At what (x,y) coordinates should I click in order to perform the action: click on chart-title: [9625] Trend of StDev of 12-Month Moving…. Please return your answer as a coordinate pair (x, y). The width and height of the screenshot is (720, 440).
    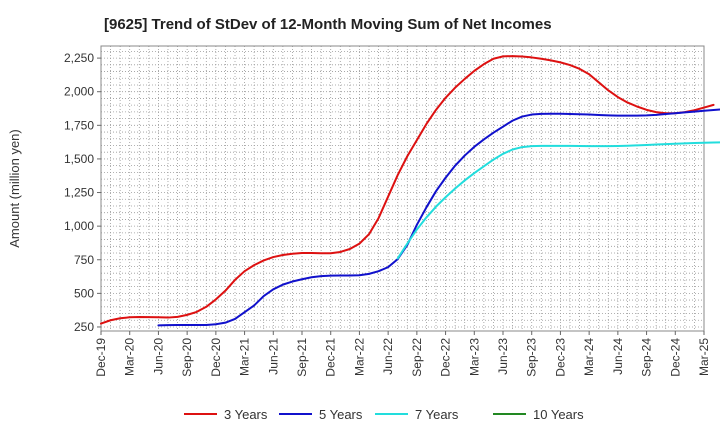
    Looking at the image, I should click on (328, 24).